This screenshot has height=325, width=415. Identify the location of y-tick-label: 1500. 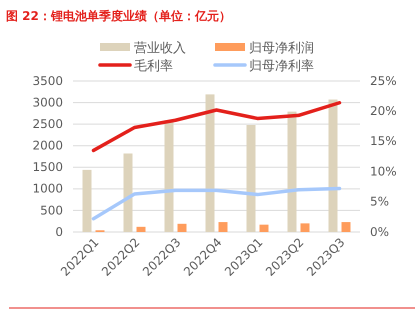
(47, 167).